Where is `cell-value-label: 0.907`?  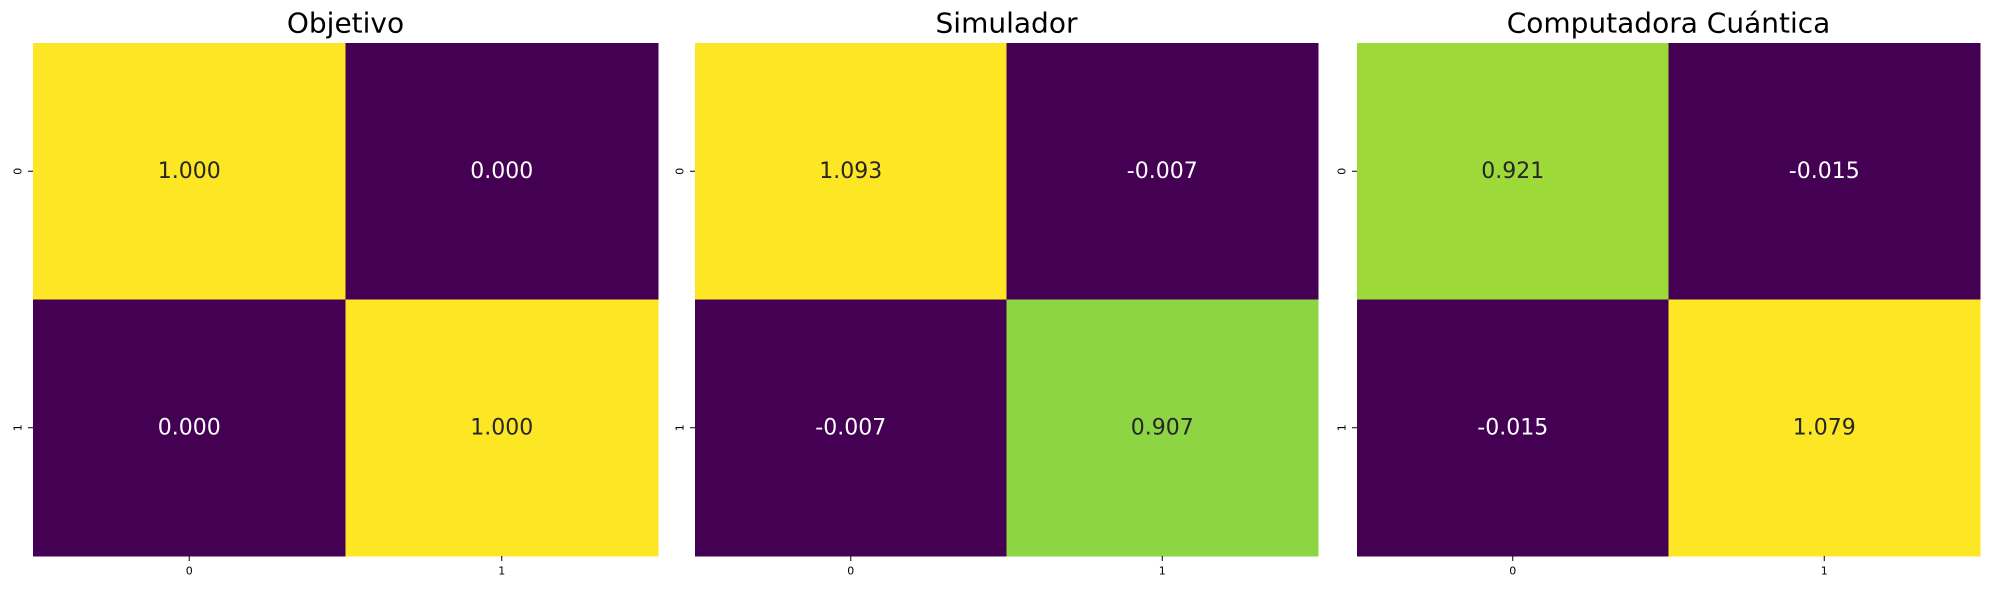
cell-value-label: 0.907 is located at coordinates (1162, 427).